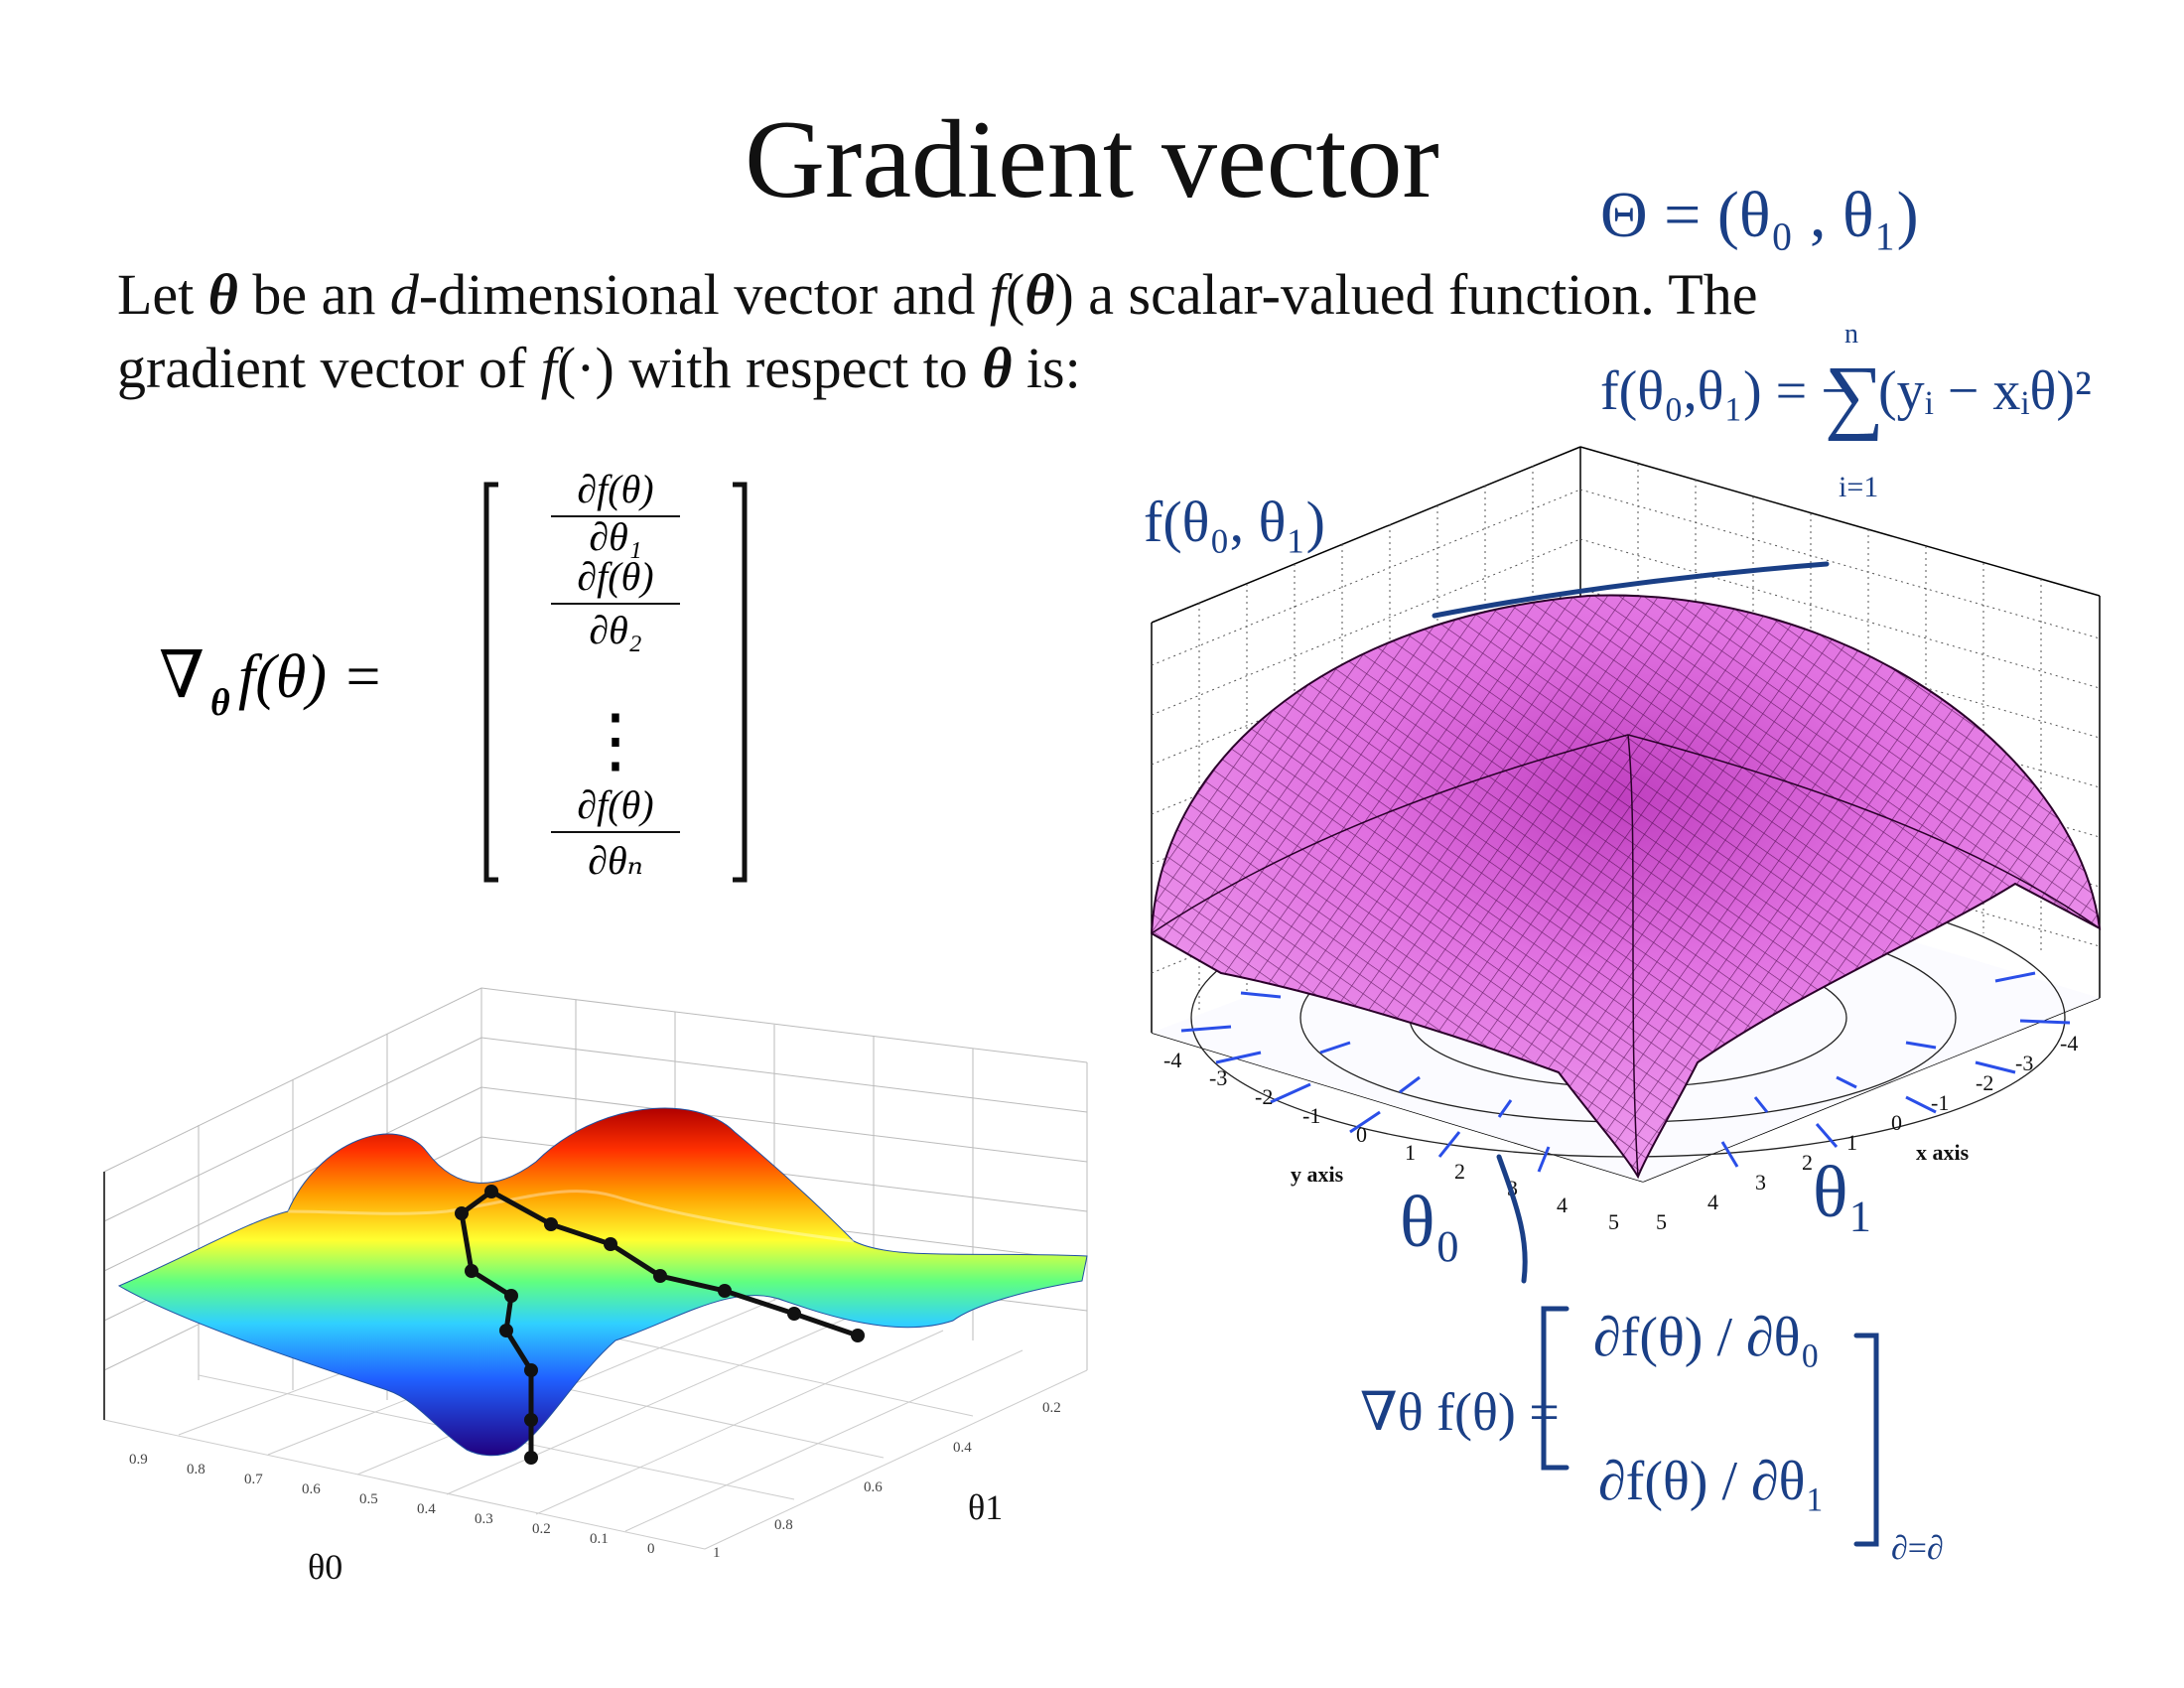 This screenshot has width=2184, height=1688. I want to click on paren-open: (, so click(1015, 294).